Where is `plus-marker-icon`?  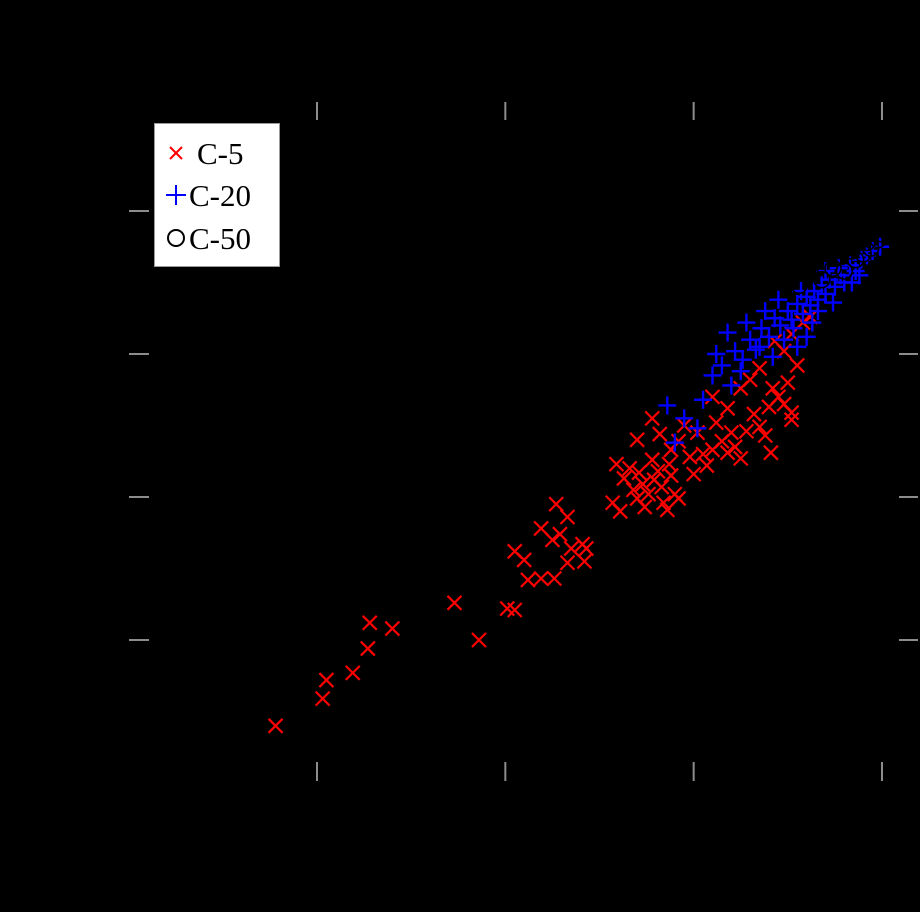
plus-marker-icon is located at coordinates (176, 195).